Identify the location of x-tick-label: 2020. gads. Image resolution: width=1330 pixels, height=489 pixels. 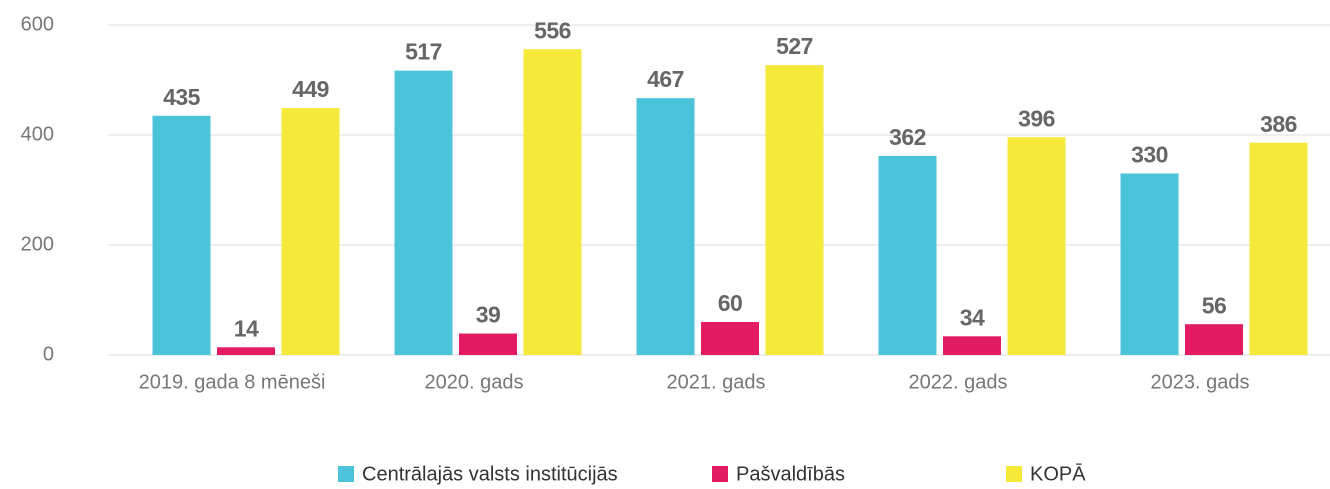
(474, 382).